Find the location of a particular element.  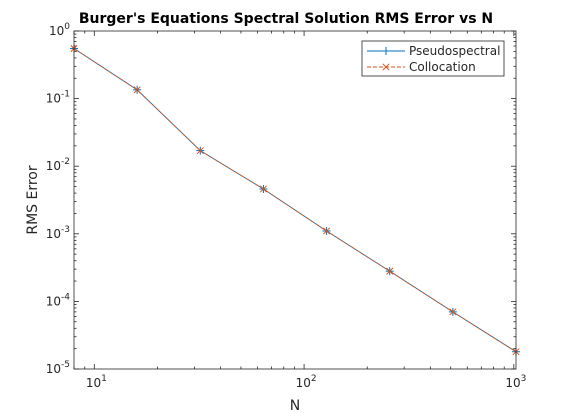

y-tick-label: 10⁻⁴ is located at coordinates (58, 300).